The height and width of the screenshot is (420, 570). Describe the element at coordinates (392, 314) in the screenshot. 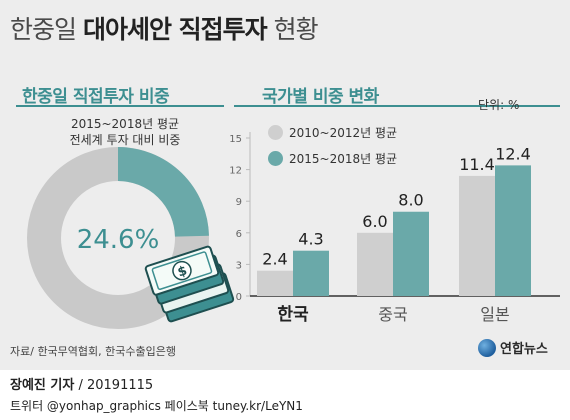

I see `x-category-label: 중국` at that location.